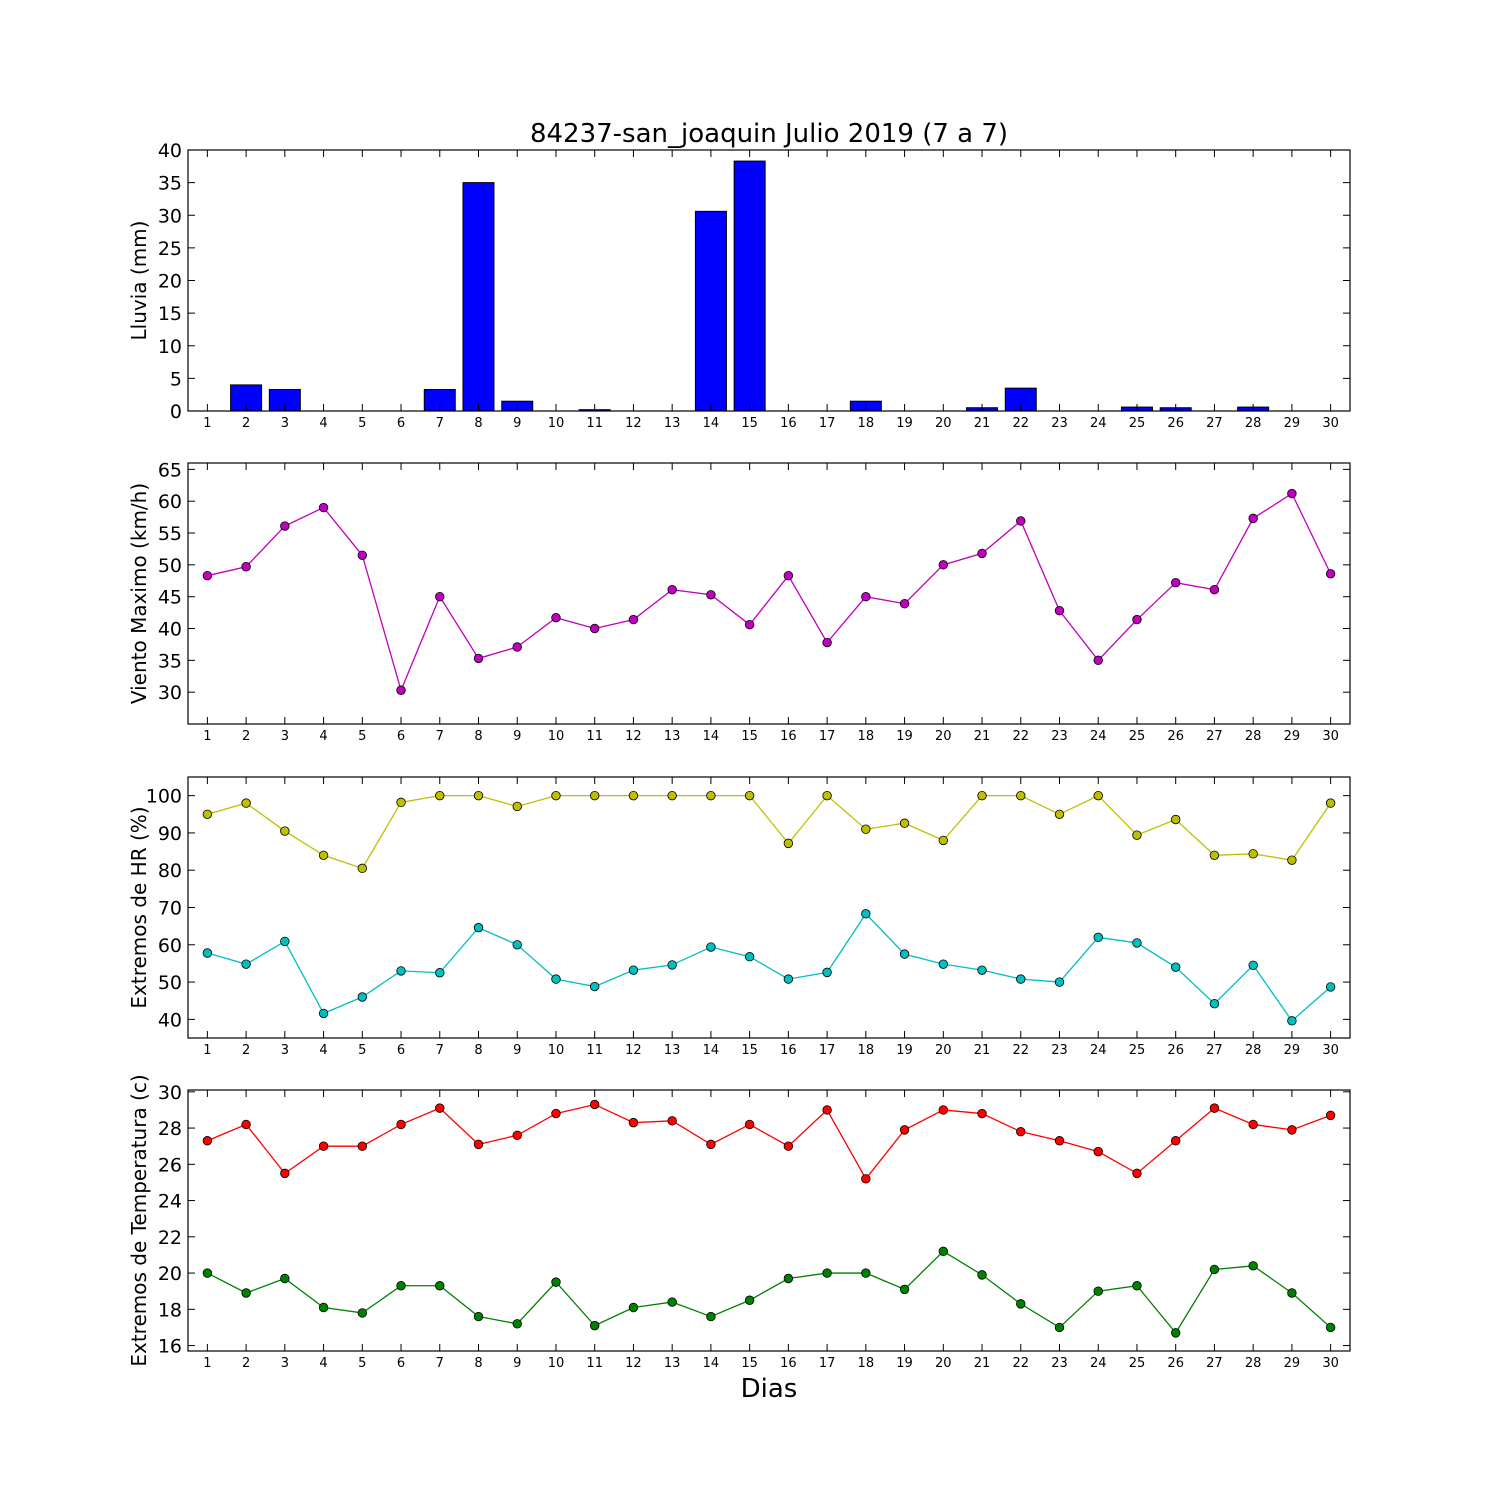 This screenshot has width=1500, height=1500. What do you see at coordinates (170, 909) in the screenshot?
I see `y-tick-label: 70` at bounding box center [170, 909].